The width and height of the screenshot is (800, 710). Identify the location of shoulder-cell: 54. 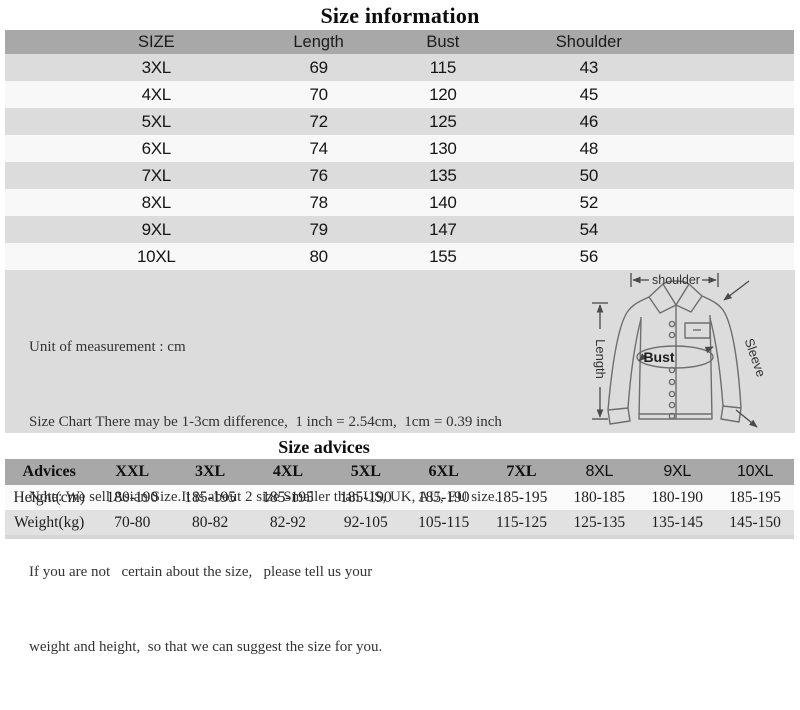
(589, 229).